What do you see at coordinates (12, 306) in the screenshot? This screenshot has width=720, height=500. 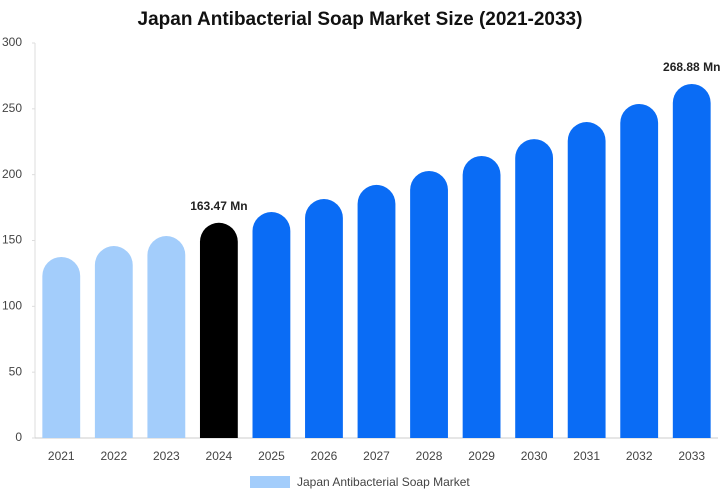 I see `y-tick-label: 100` at bounding box center [12, 306].